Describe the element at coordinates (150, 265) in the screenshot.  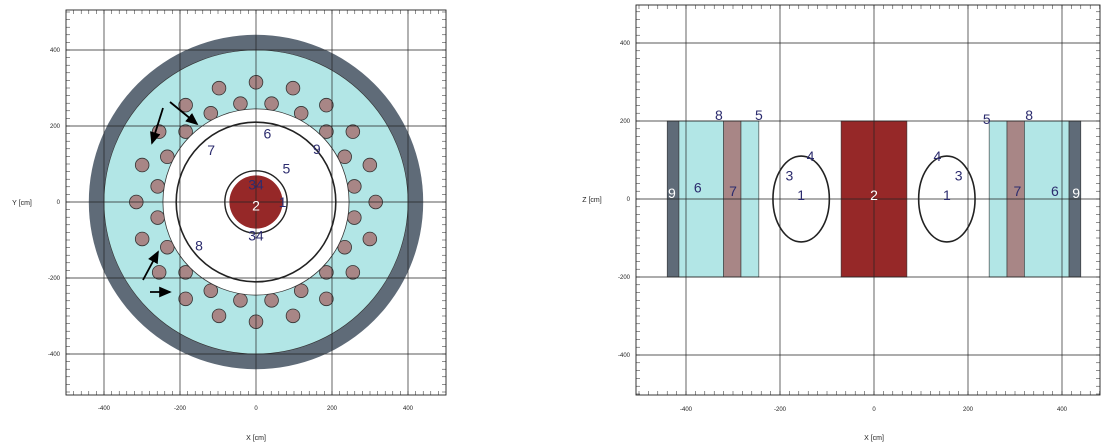
I see `arrow-8a` at that location.